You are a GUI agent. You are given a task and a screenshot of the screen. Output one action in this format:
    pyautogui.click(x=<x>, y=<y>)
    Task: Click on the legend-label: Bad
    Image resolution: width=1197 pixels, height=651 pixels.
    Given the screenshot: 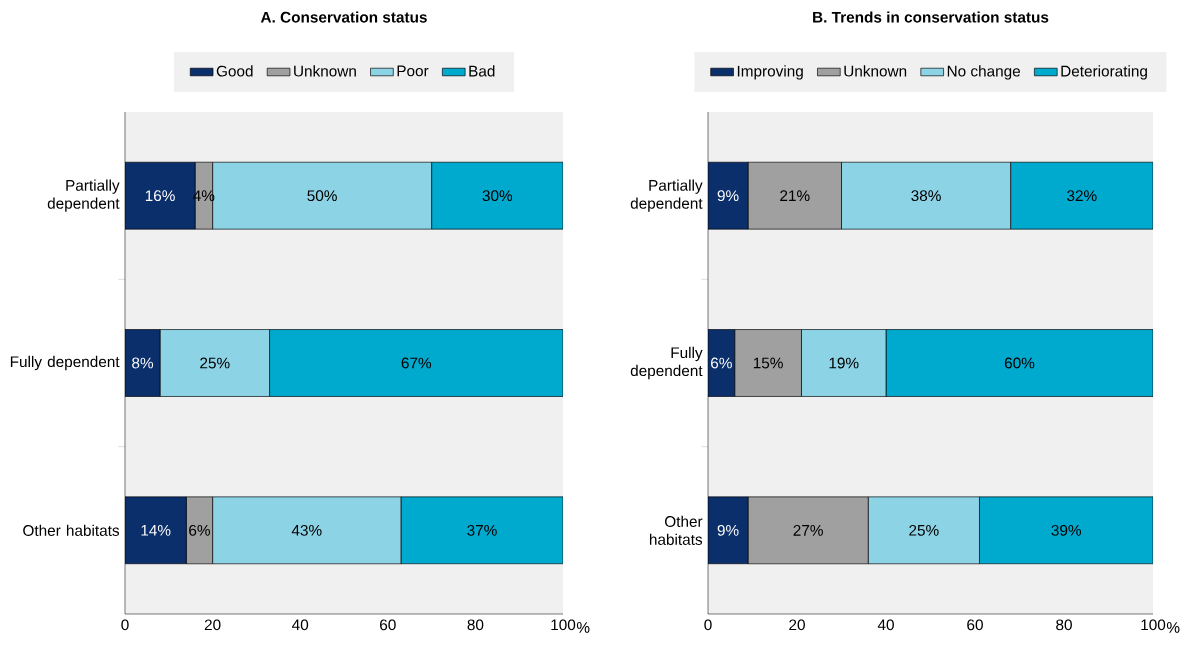 What is the action you would take?
    pyautogui.click(x=482, y=71)
    